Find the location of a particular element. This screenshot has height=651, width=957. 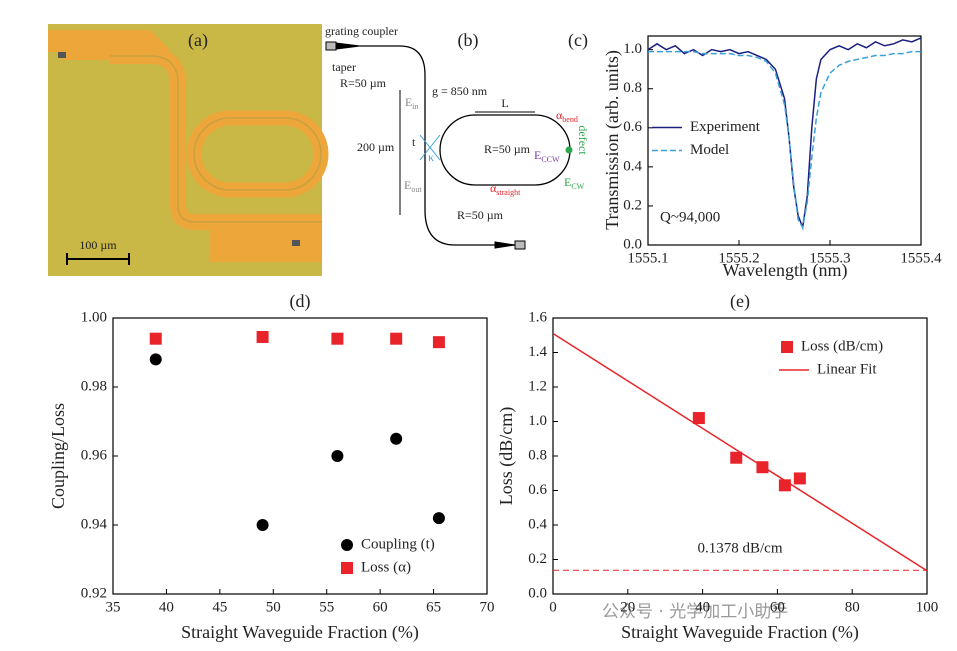

schematic-label: defect is located at coordinates (583, 140).